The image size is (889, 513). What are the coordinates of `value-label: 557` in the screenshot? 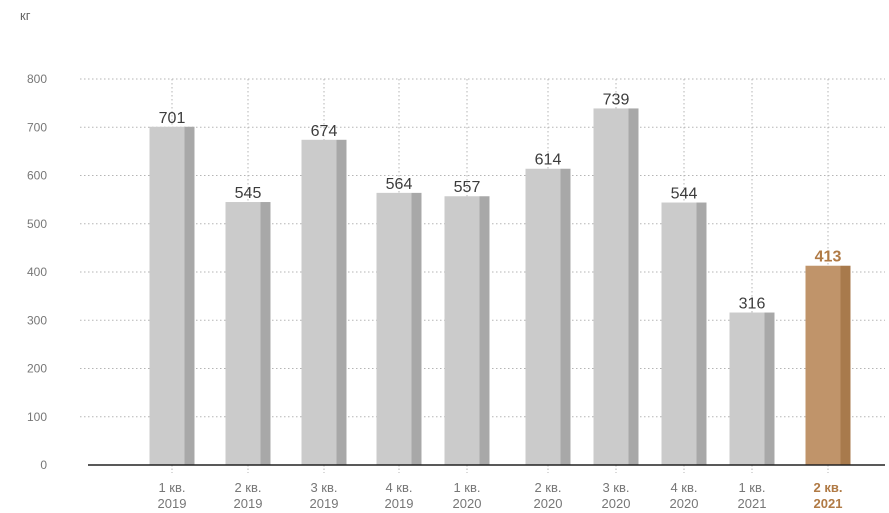 It's located at (467, 187).